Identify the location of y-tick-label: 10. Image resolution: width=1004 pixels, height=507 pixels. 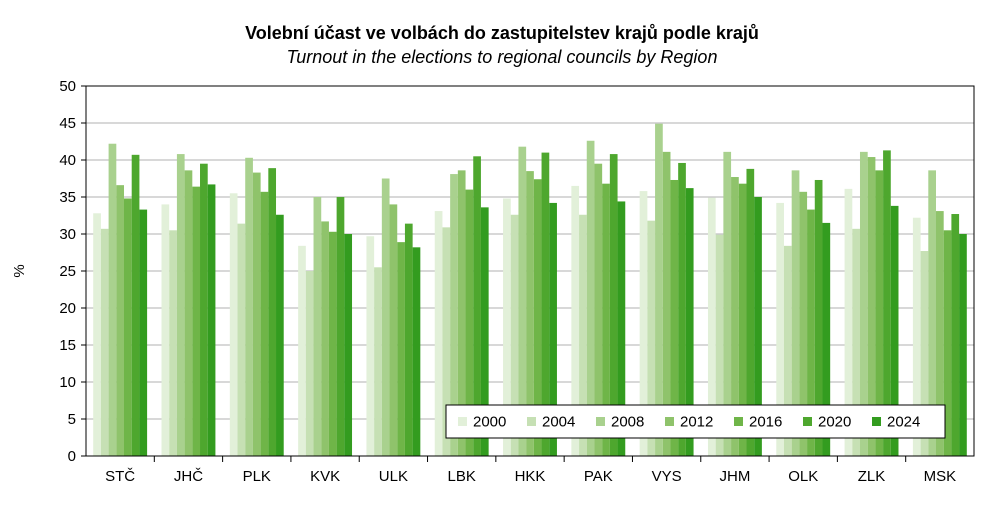
(67, 382).